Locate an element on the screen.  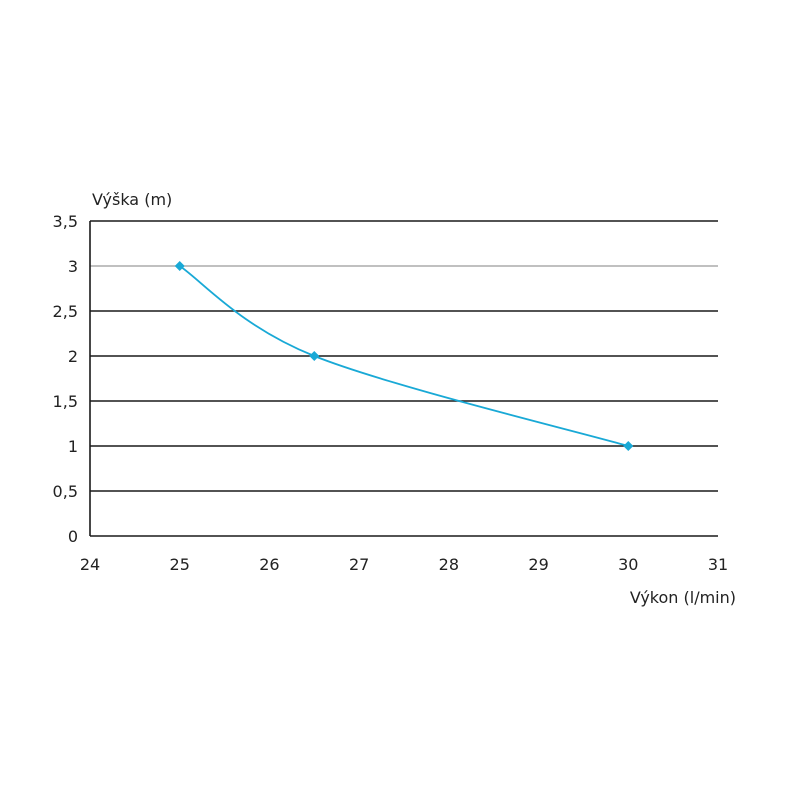
y-tick-label: 3,5 is located at coordinates (65, 221).